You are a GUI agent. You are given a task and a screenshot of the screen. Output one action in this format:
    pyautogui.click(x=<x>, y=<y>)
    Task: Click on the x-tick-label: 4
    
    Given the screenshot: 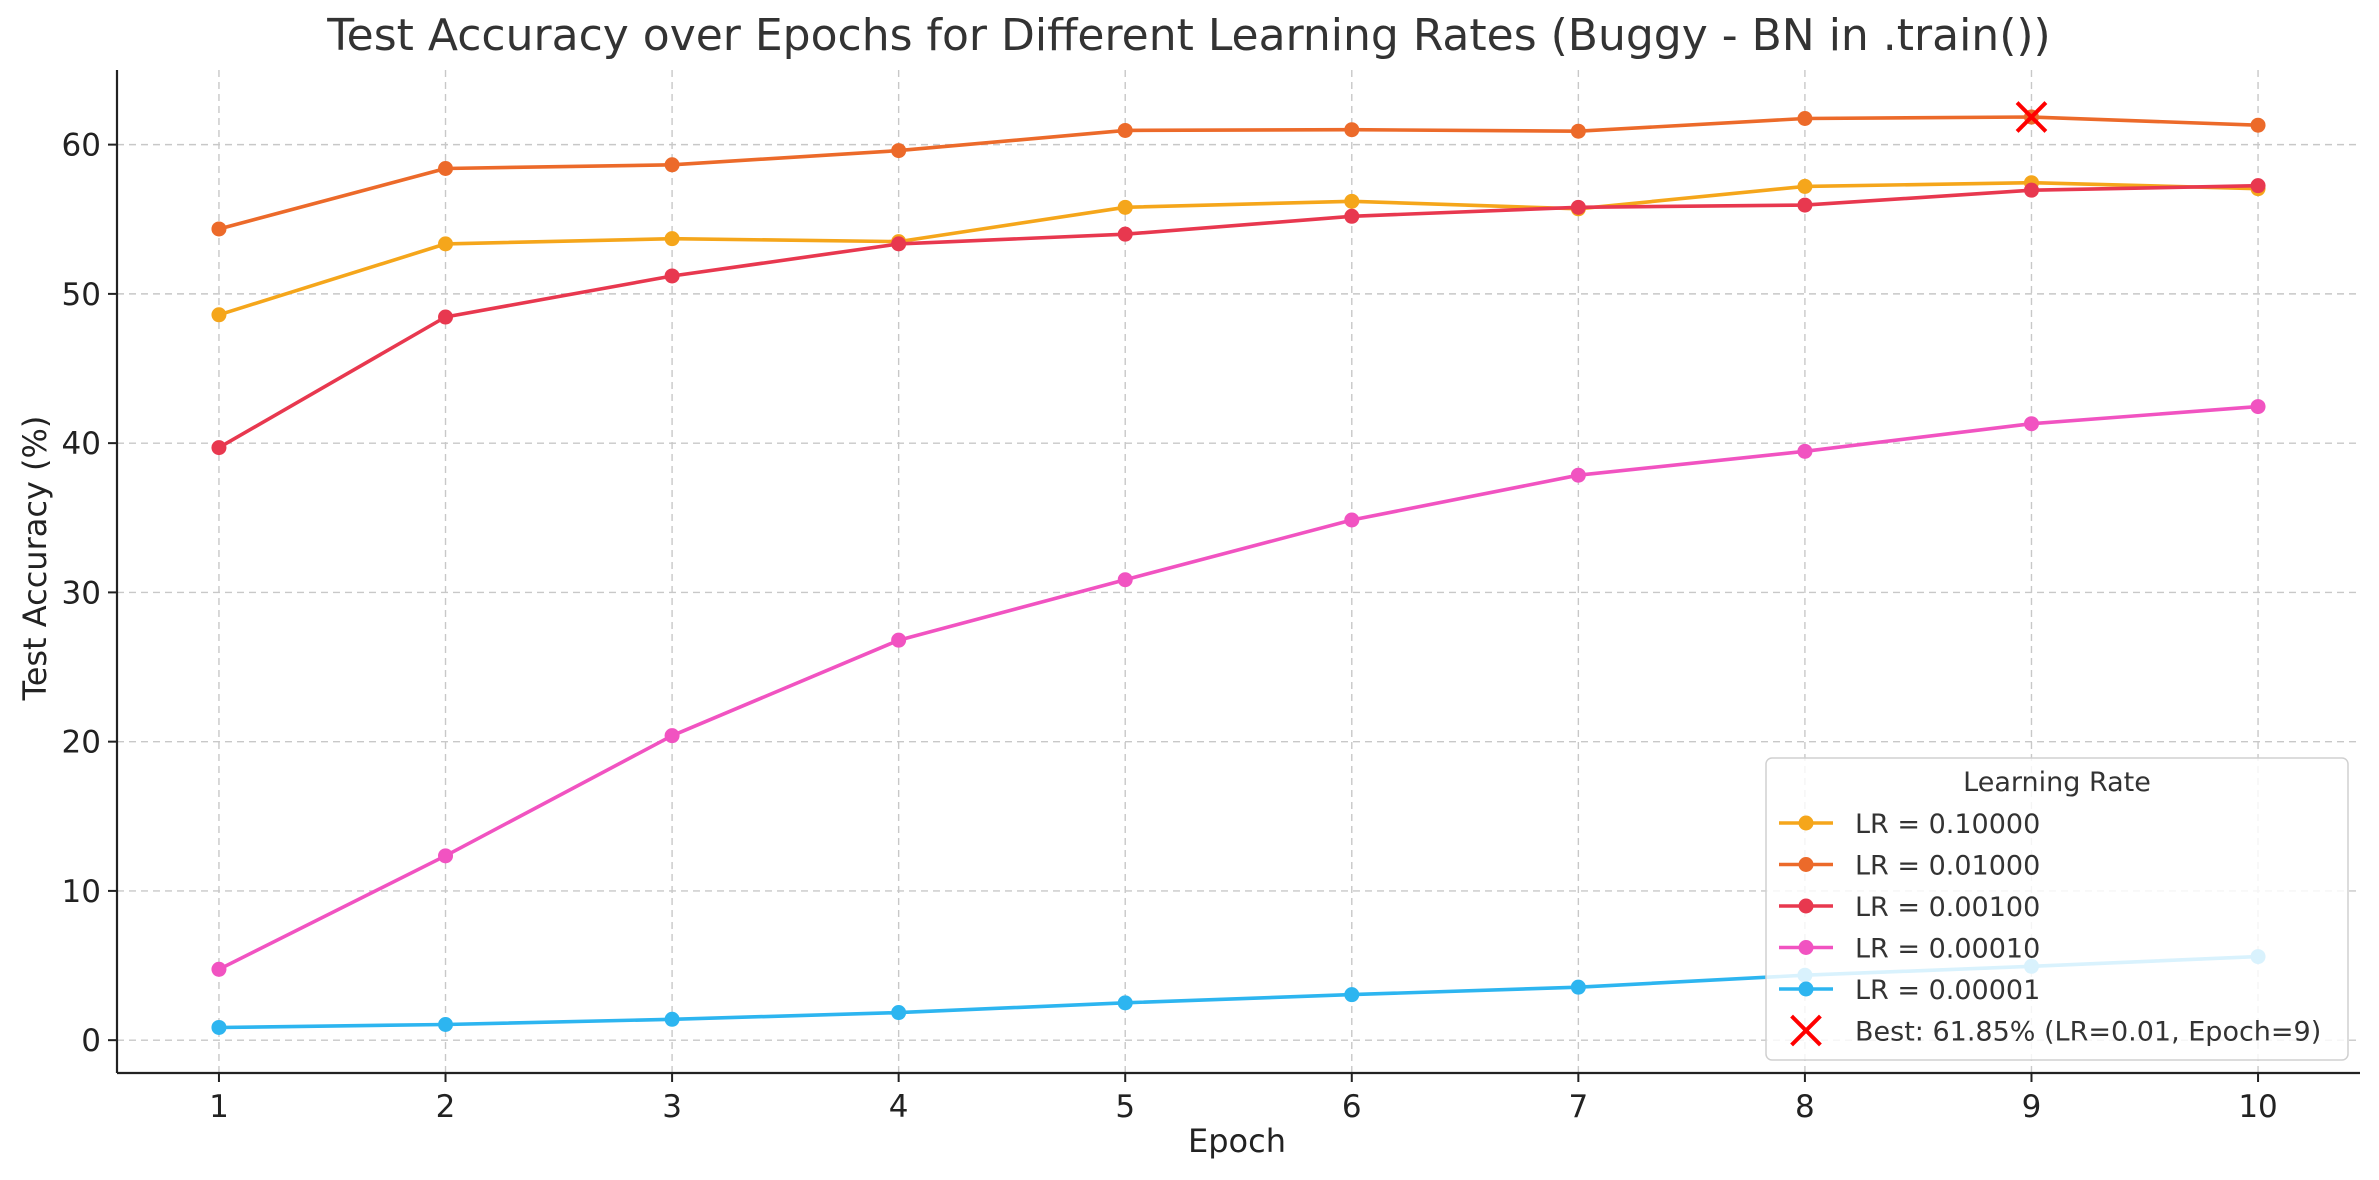 What is the action you would take?
    pyautogui.click(x=899, y=1107)
    